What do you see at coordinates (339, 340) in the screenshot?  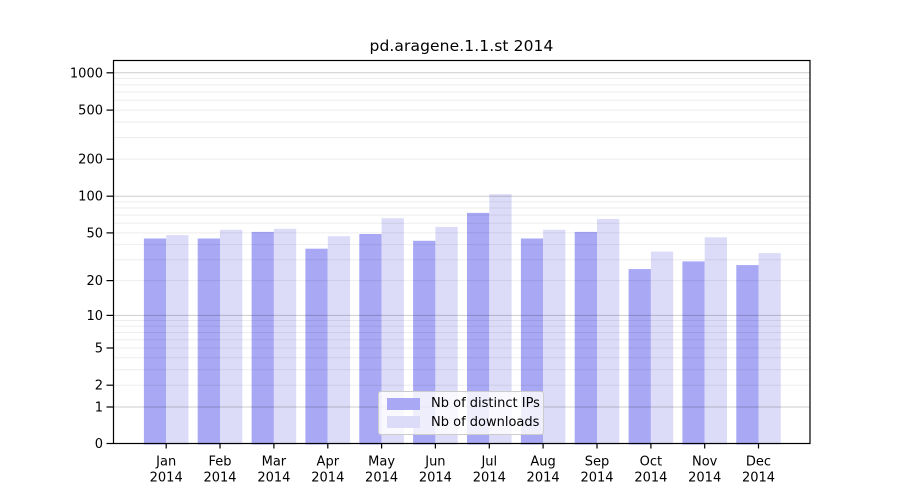 I see `bar-nb-of-downloads-apr` at bounding box center [339, 340].